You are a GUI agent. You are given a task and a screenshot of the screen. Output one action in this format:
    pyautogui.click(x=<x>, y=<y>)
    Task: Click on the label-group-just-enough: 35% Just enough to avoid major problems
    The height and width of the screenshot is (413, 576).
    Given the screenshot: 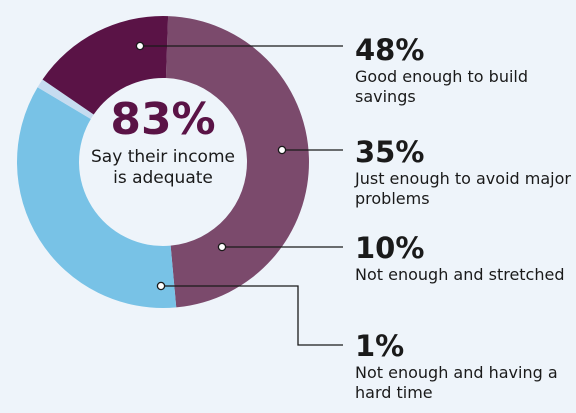 What is the action you would take?
    pyautogui.click(x=465, y=172)
    